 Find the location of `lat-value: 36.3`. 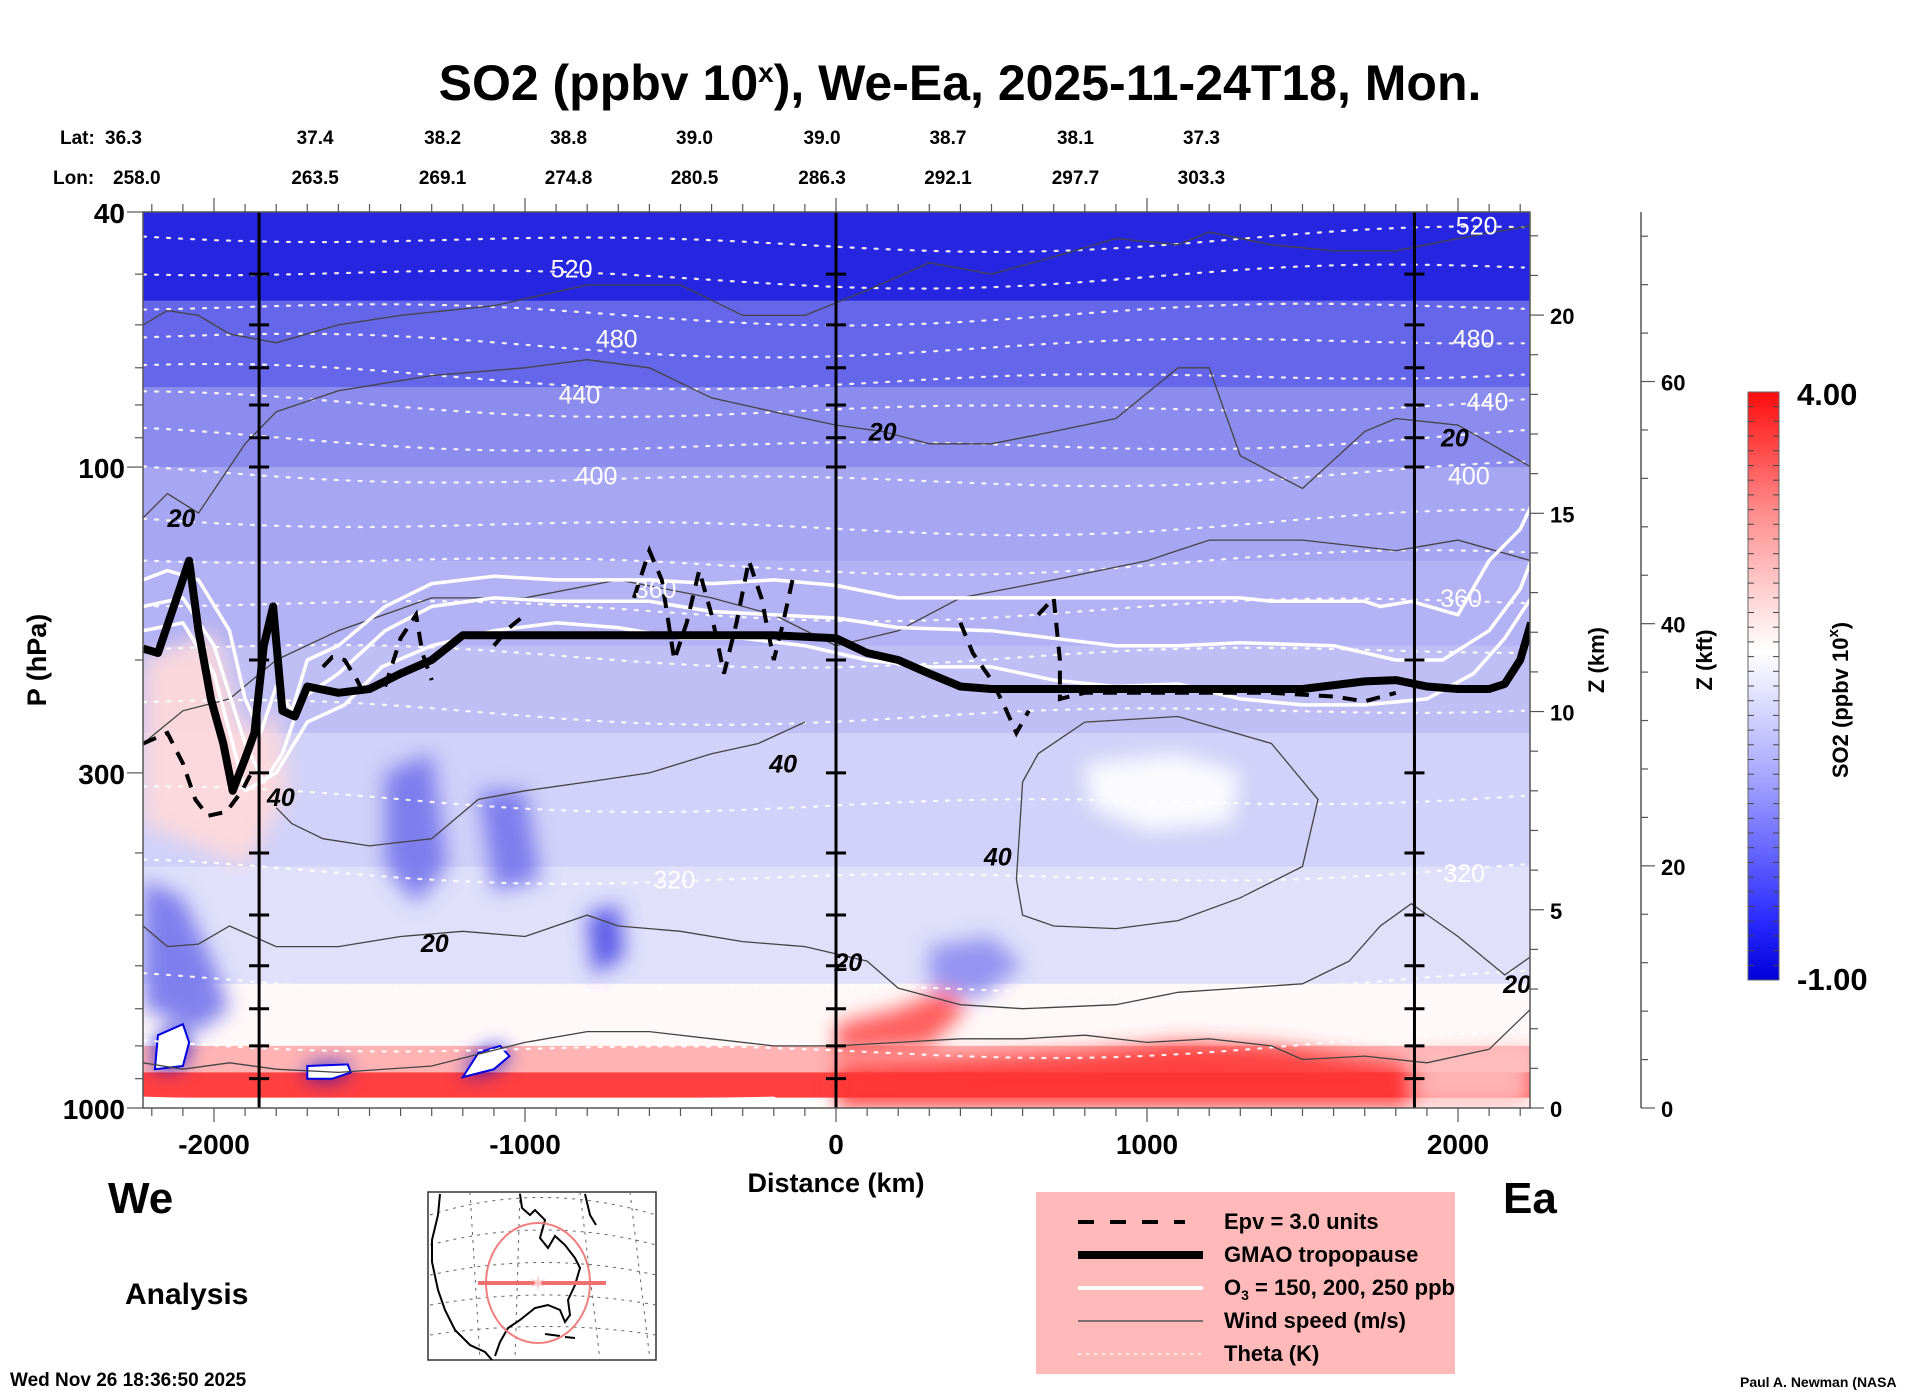

lat-value: 36.3 is located at coordinates (123, 138).